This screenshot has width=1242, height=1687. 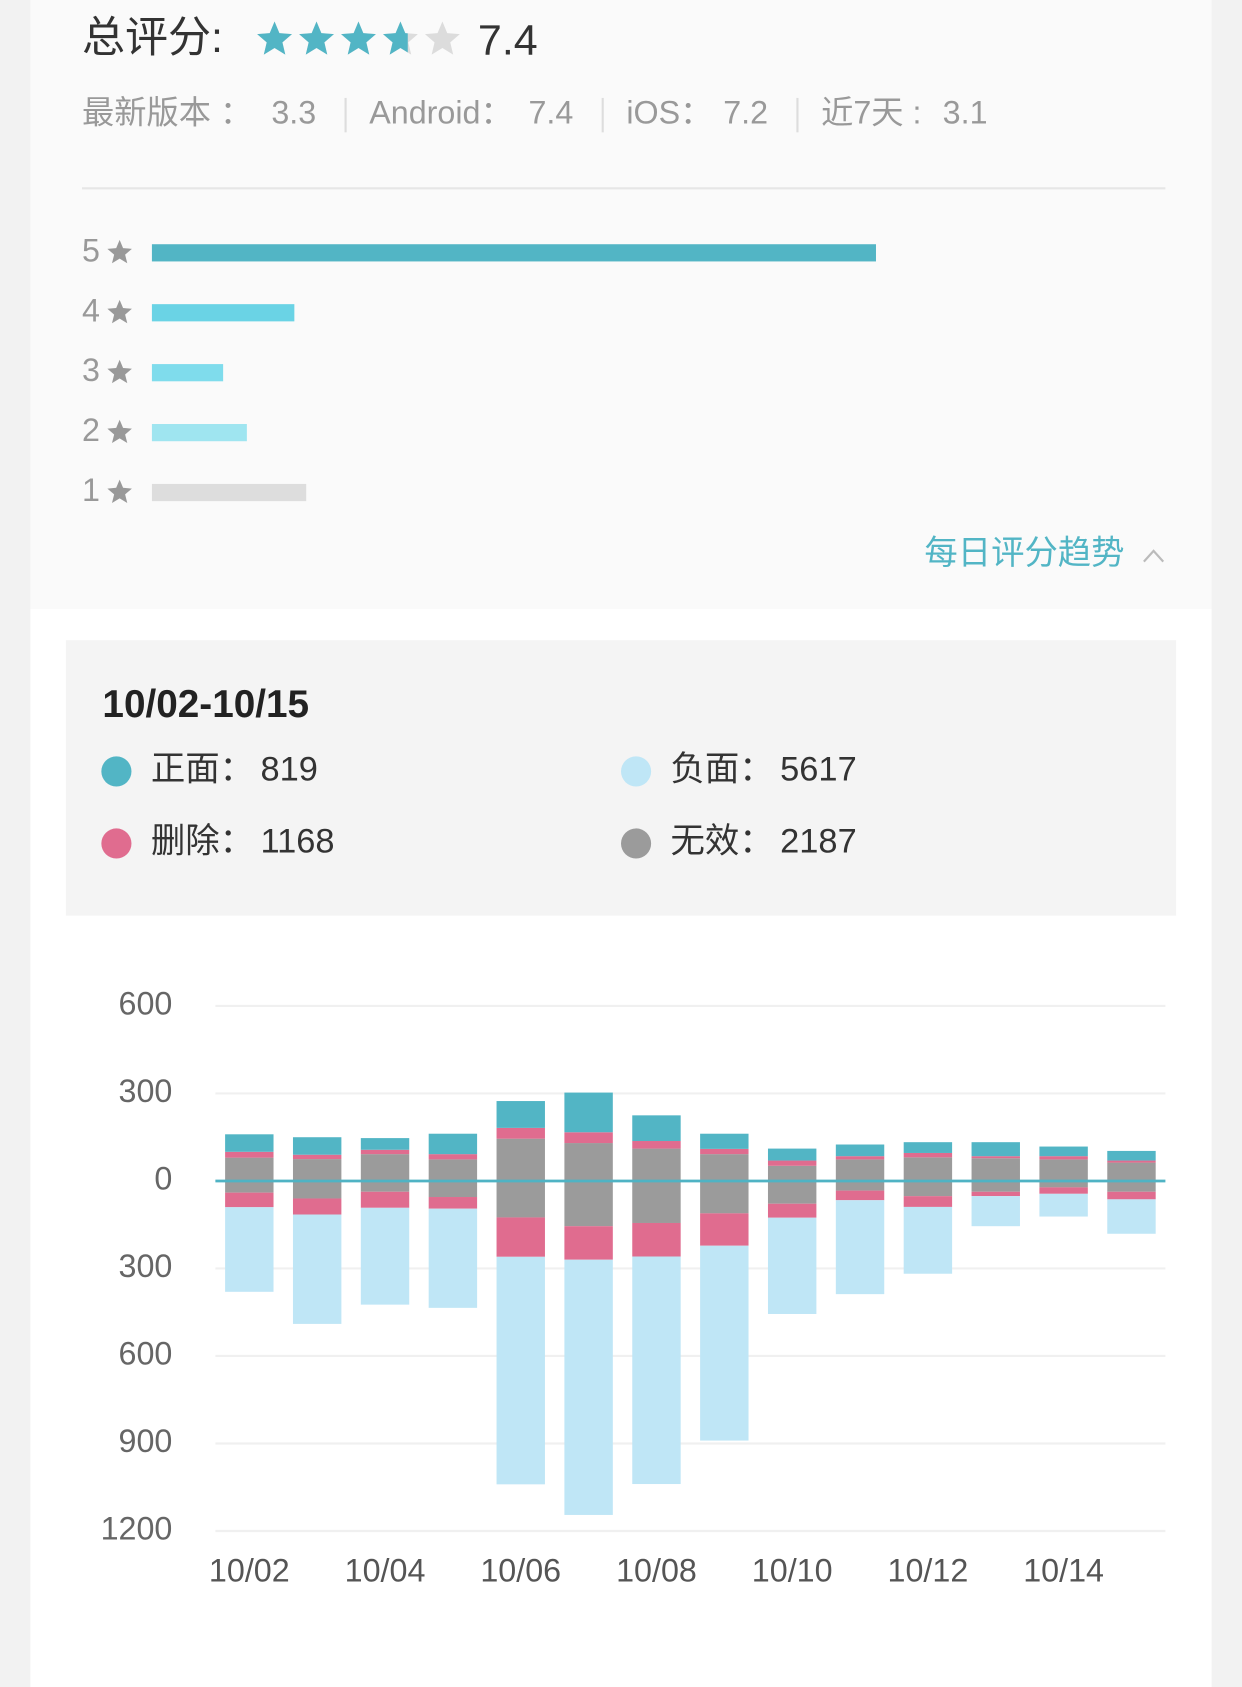 I want to click on star-level-label: 1, so click(x=91, y=490).